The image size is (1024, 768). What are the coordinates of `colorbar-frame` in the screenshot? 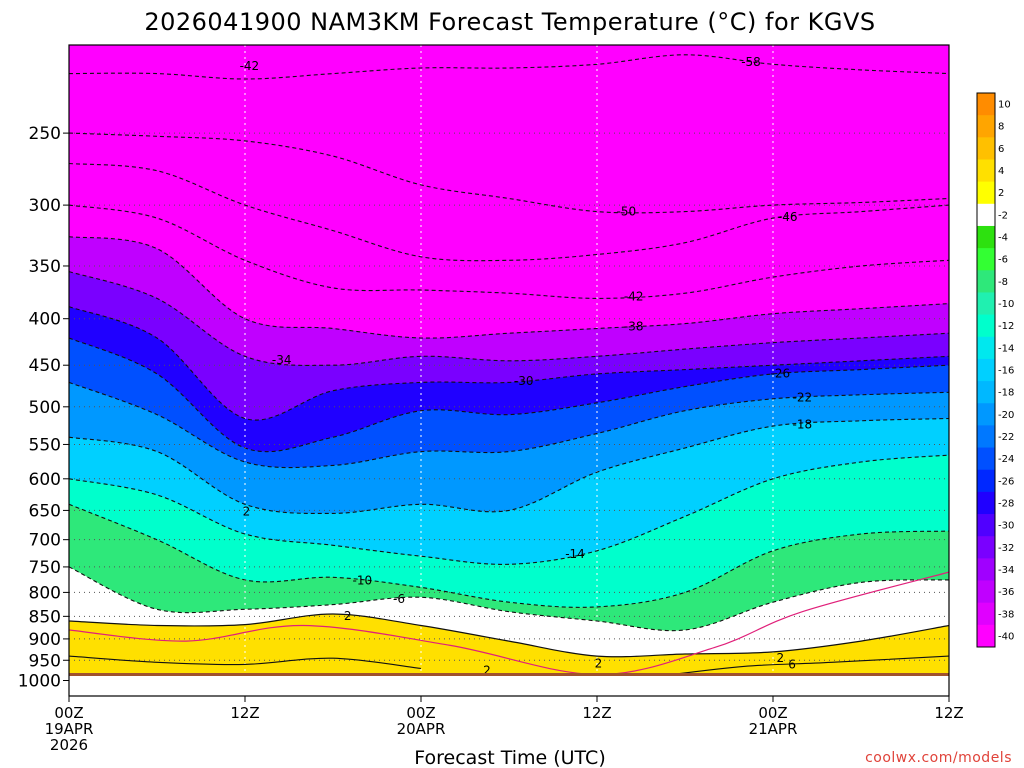 It's located at (986, 370).